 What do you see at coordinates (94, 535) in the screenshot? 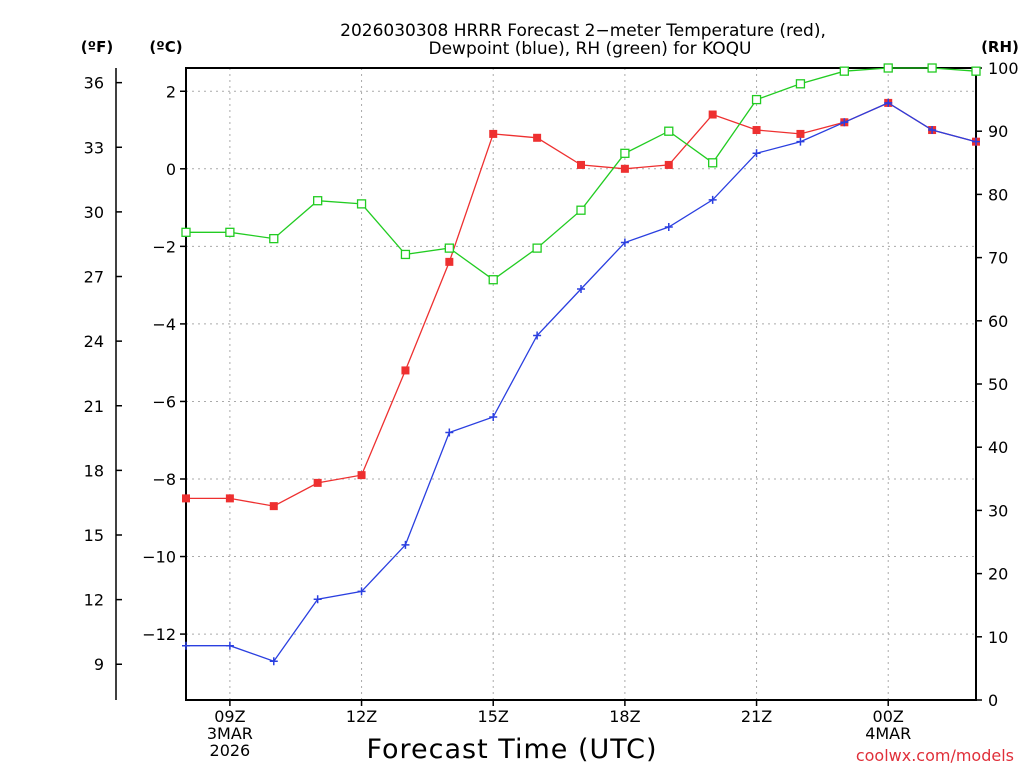
I see `fahrenheit-tick-label: 15` at bounding box center [94, 535].